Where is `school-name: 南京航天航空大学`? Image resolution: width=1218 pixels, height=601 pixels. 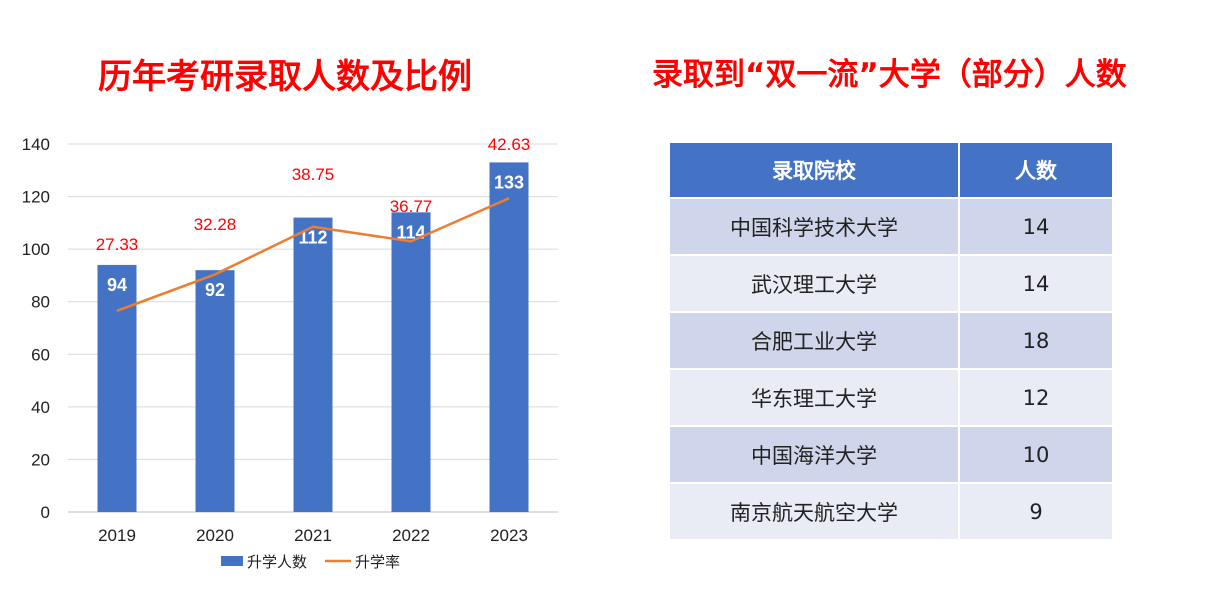 school-name: 南京航天航空大学 is located at coordinates (815, 510).